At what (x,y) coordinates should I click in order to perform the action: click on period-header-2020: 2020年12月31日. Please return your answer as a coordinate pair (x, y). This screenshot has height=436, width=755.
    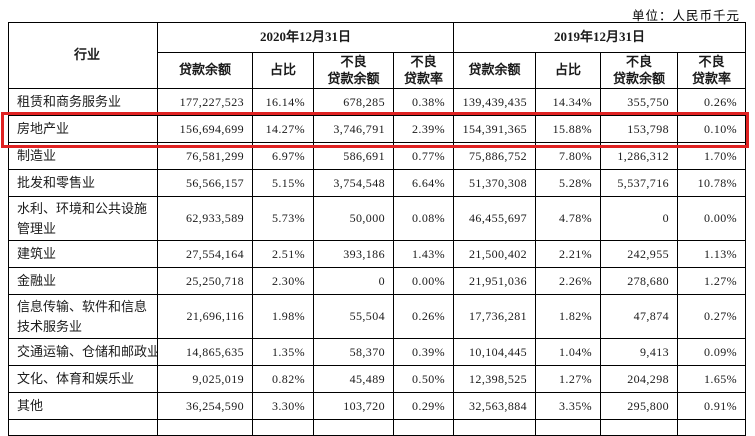
    Looking at the image, I should click on (305, 37).